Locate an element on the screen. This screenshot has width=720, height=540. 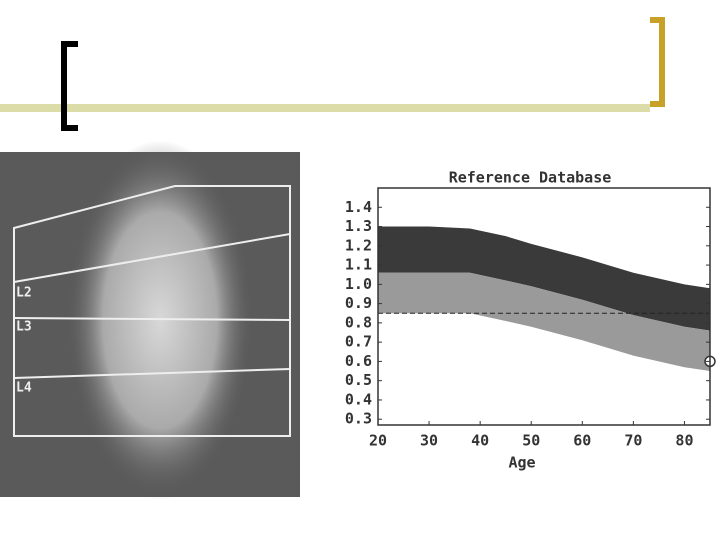
y-tick-label: 0.4 is located at coordinates (358, 399).